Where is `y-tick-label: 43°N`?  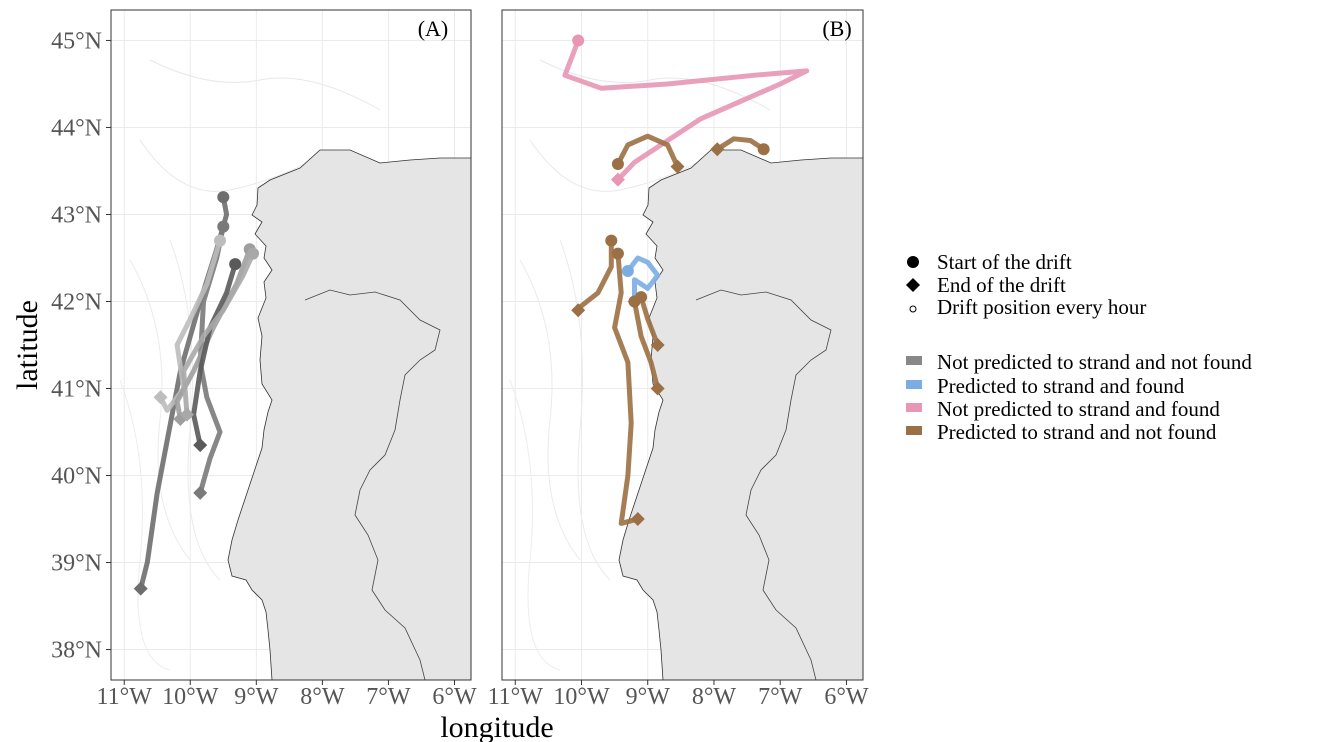 y-tick-label: 43°N is located at coordinates (76, 215).